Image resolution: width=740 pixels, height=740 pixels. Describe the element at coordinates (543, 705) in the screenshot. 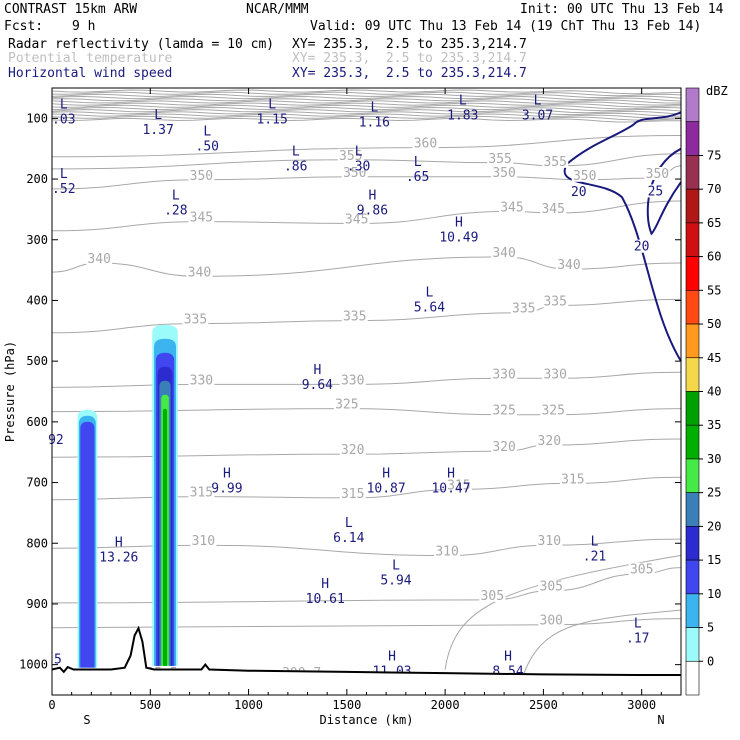

I see `x-tick-label: 2500` at that location.